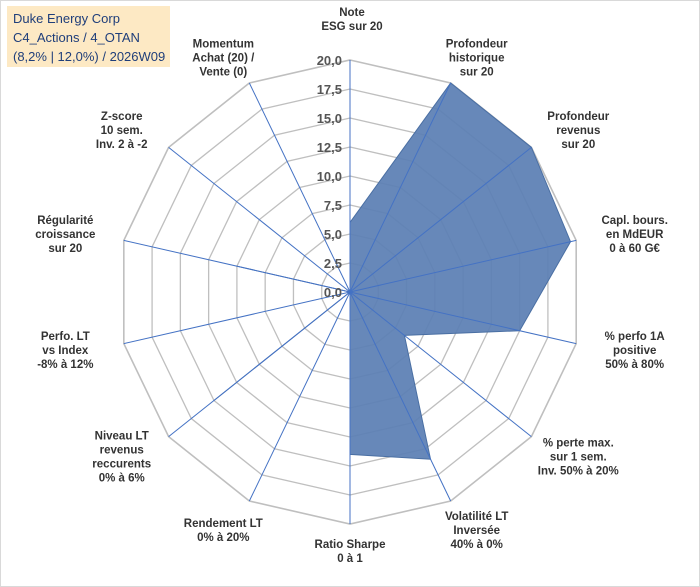  I want to click on axis-label: % perte max., so click(578, 444).